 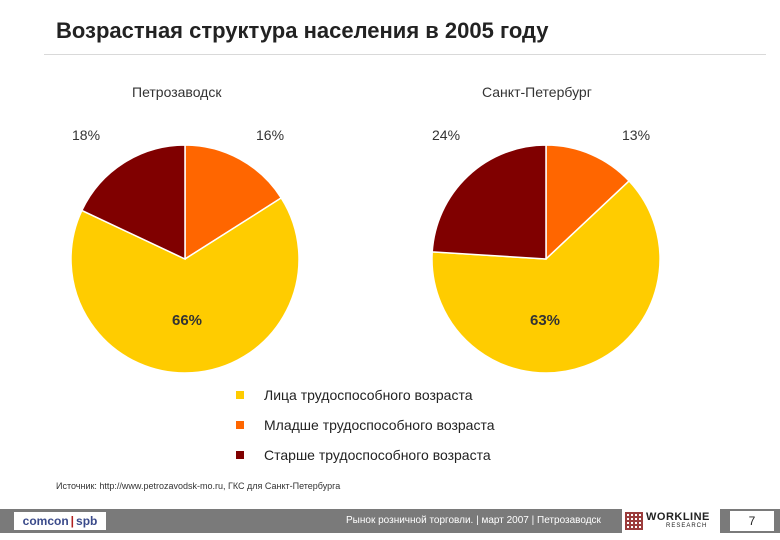 I want to click on legend-swatch-older, so click(x=240, y=455).